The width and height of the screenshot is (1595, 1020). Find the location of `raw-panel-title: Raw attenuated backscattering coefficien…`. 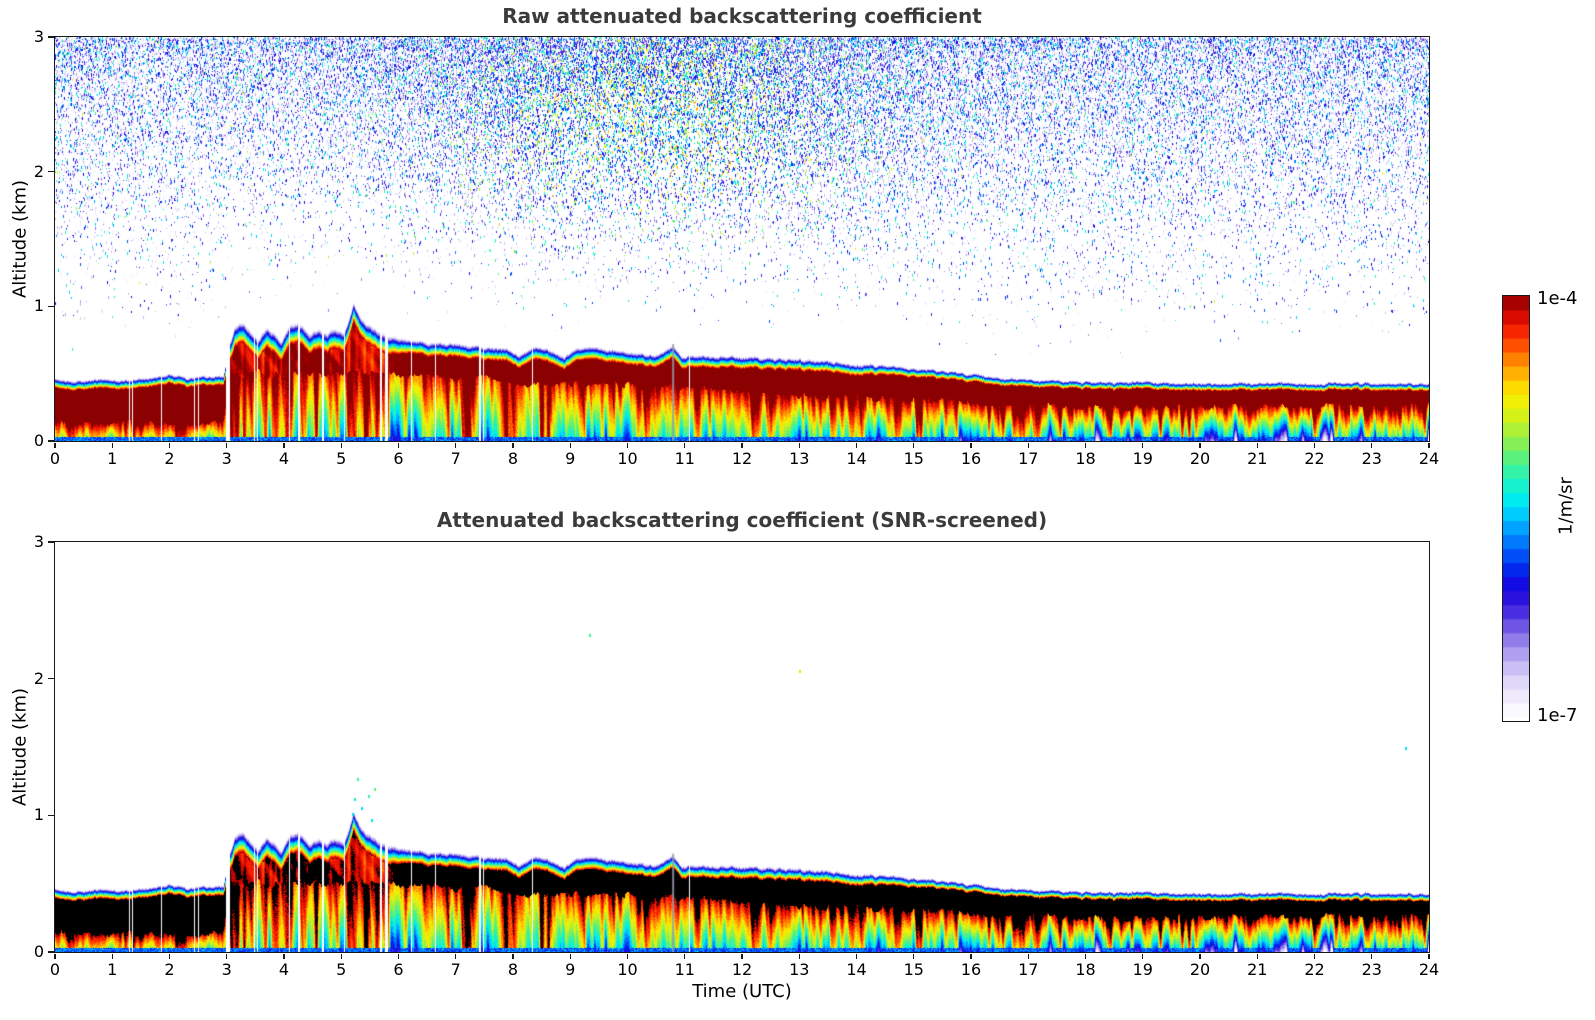

raw-panel-title: Raw attenuated backscattering coefficien… is located at coordinates (742, 16).